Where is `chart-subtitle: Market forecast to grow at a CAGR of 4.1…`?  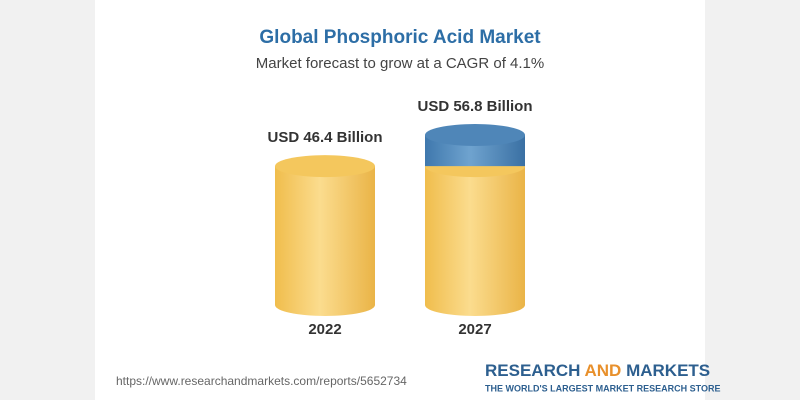
chart-subtitle: Market forecast to grow at a CAGR of 4.1… is located at coordinates (400, 63).